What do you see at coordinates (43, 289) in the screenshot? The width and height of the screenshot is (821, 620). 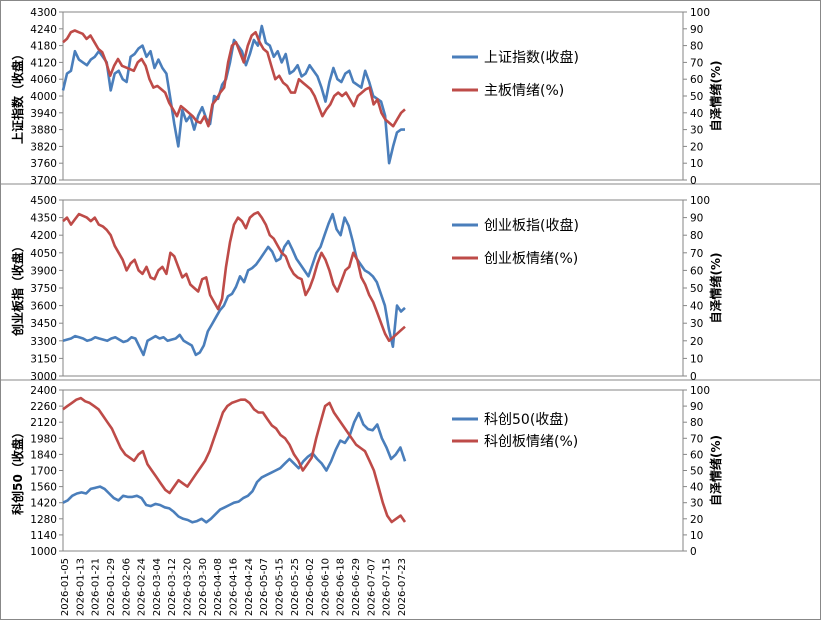 I see `left-axis-tick-label: 3750` at bounding box center [43, 289].